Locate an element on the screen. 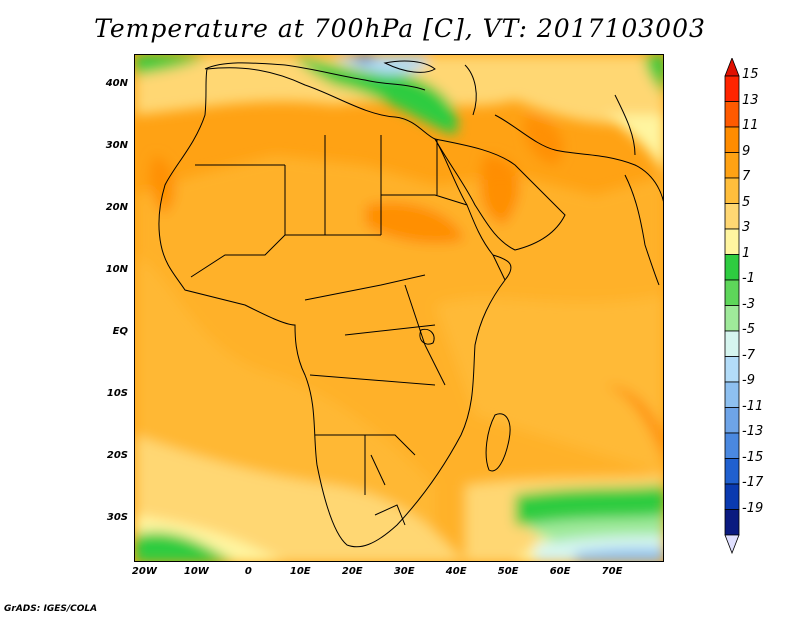  colorbar-label: -19 is located at coordinates (753, 508).